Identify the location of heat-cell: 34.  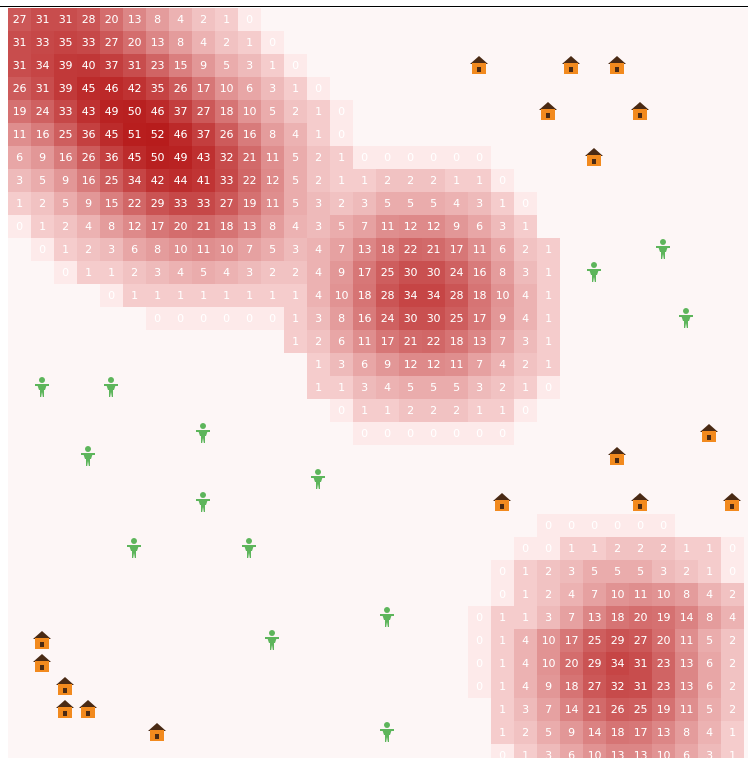
(410, 295).